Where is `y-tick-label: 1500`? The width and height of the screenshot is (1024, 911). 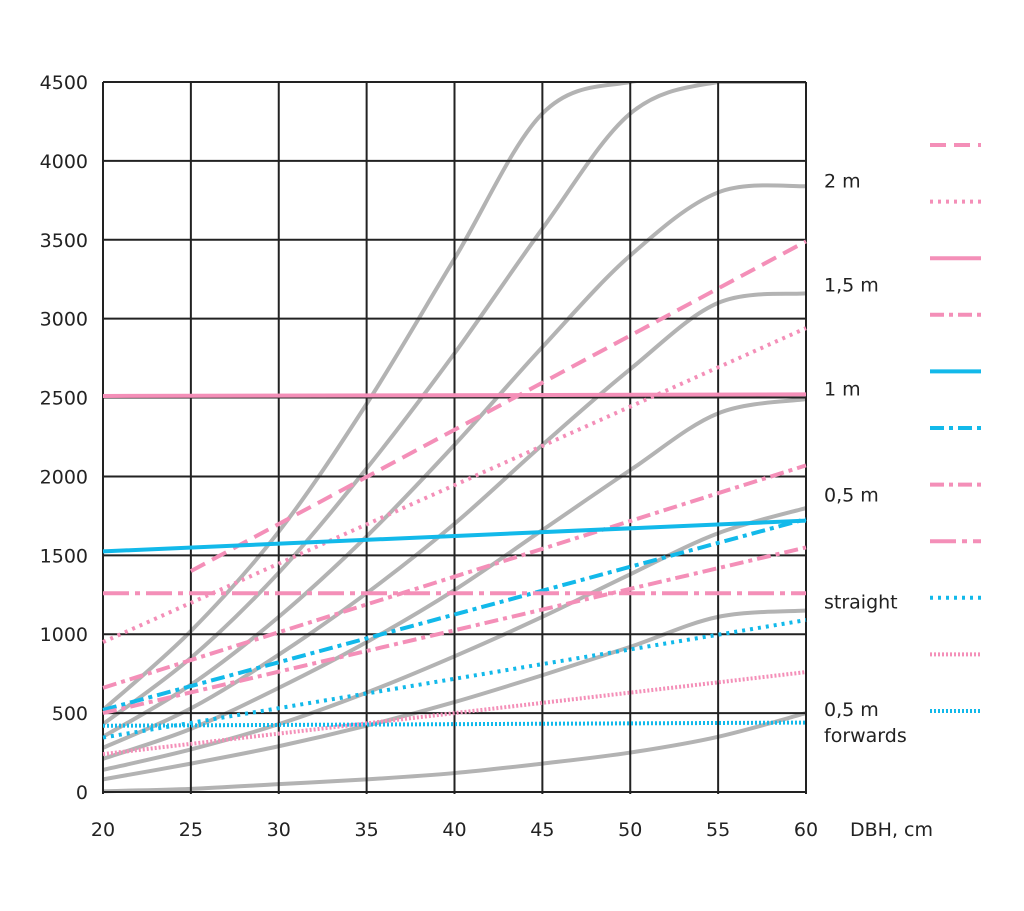 y-tick-label: 1500 is located at coordinates (64, 556).